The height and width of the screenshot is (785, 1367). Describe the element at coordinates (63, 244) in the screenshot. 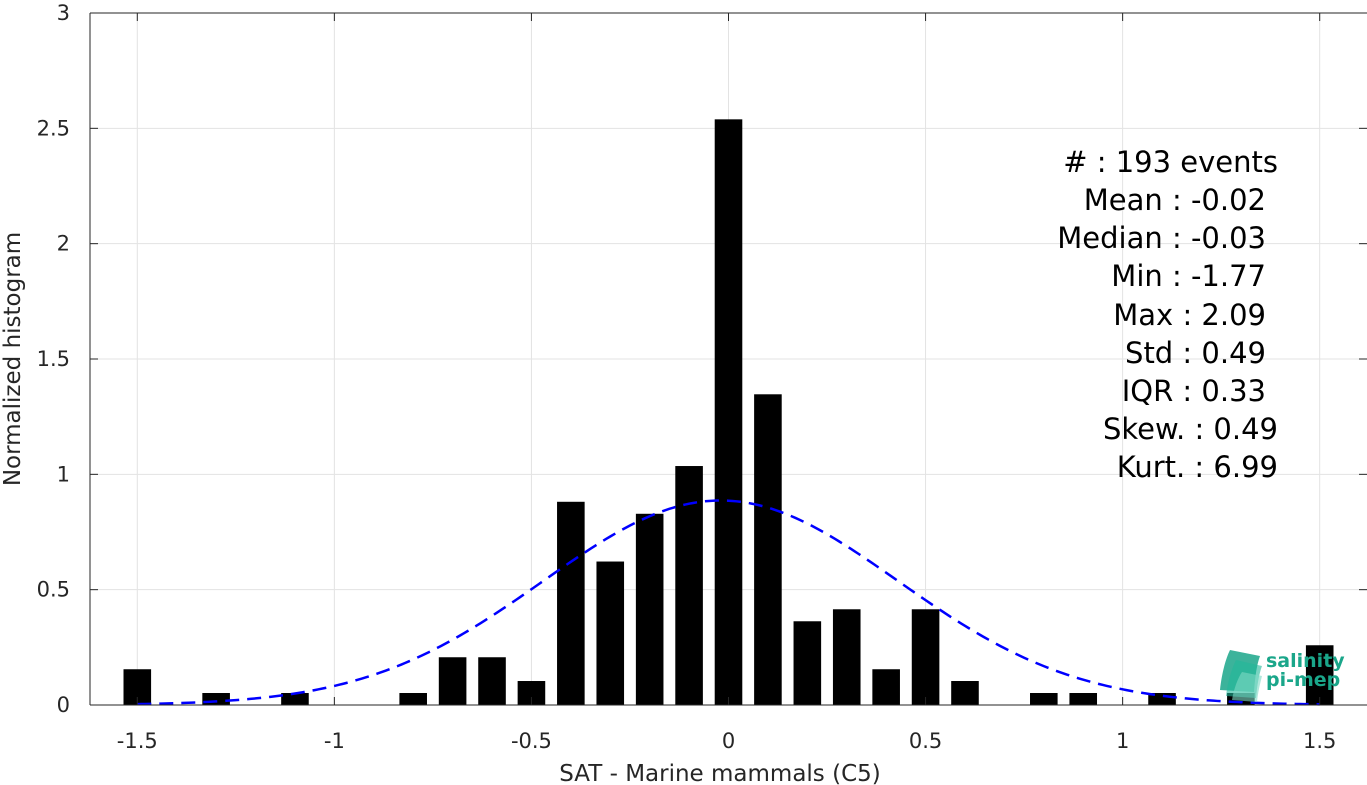

I see `y-tick-label: 2` at that location.